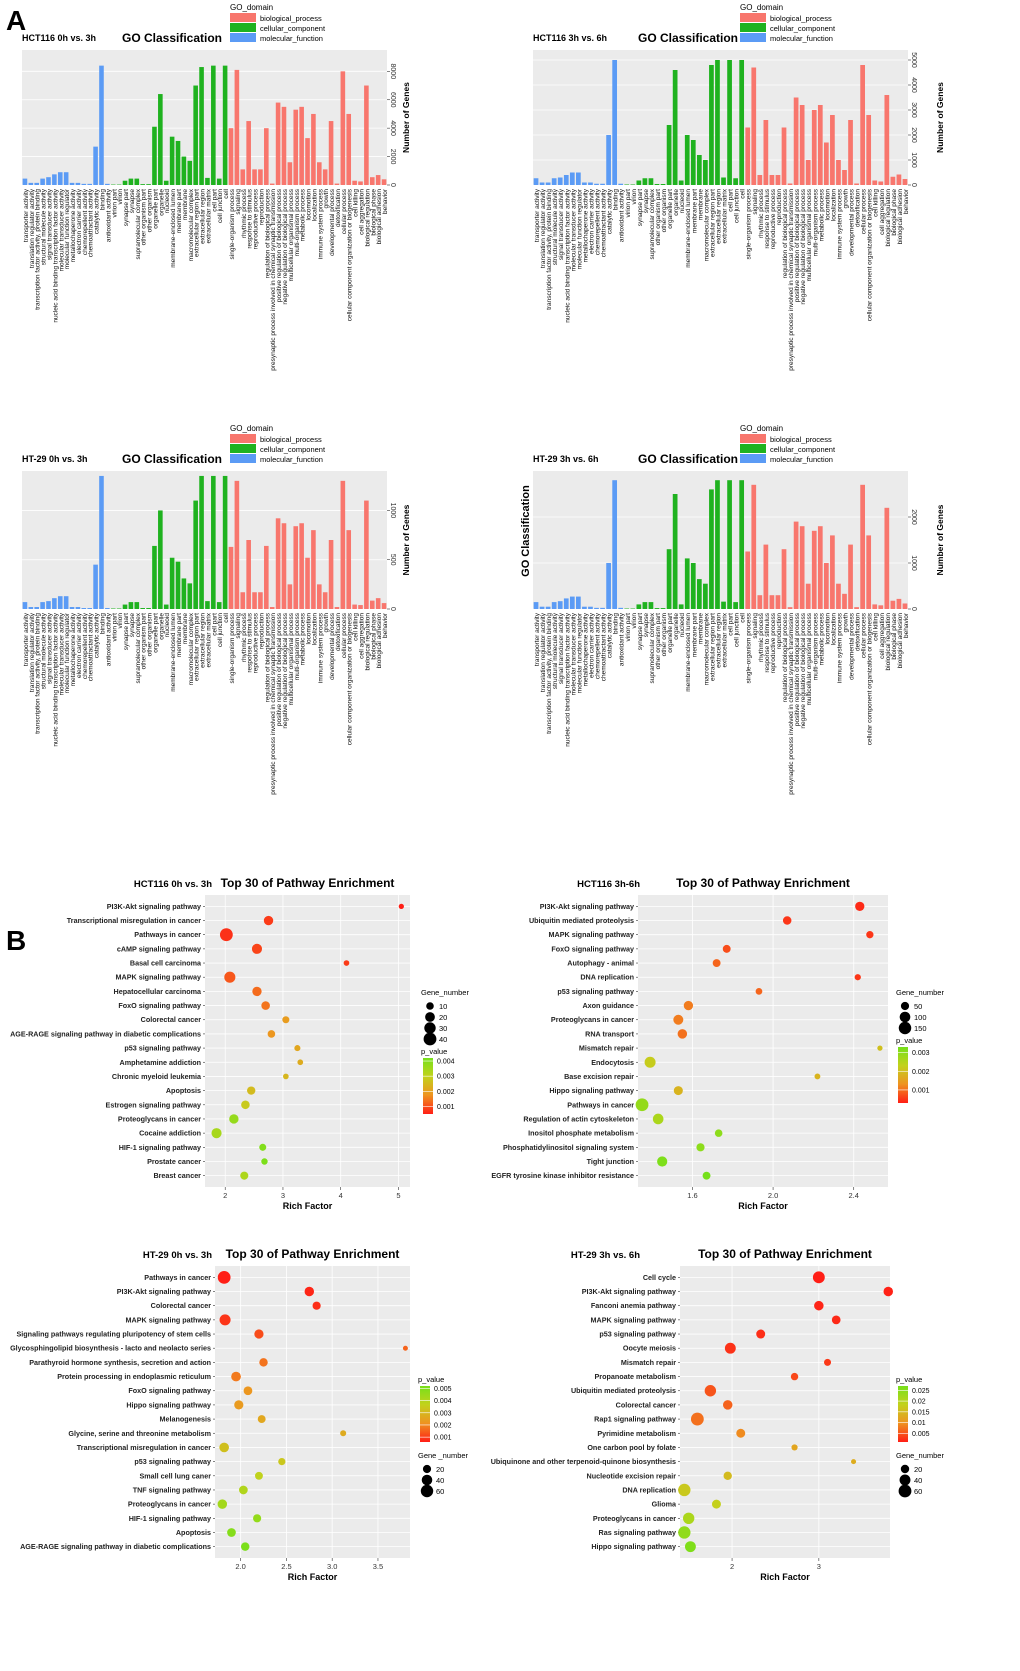  What do you see at coordinates (763, 1041) in the screenshot?
I see `plot-background` at bounding box center [763, 1041].